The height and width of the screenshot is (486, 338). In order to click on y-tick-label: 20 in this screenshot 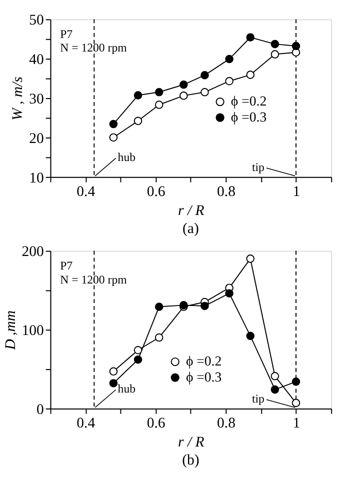, I will do `click(36, 138)`.